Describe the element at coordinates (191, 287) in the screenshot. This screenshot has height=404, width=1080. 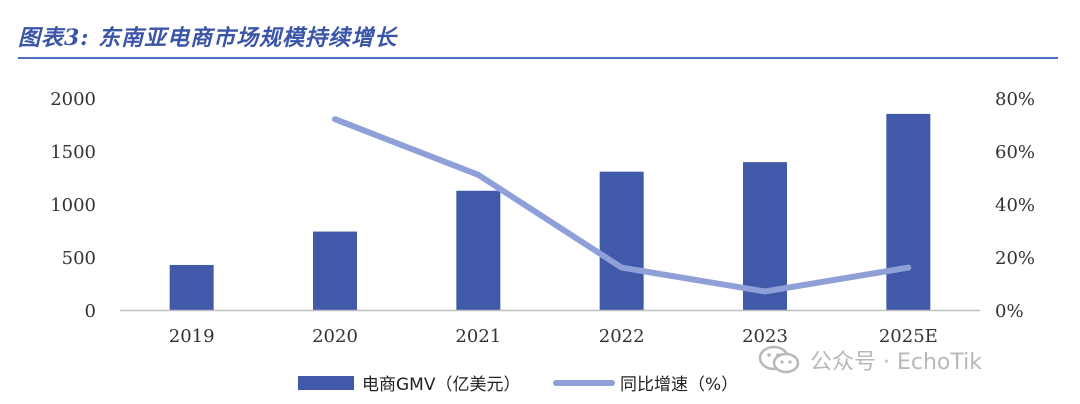
I see `bar-2019` at that location.